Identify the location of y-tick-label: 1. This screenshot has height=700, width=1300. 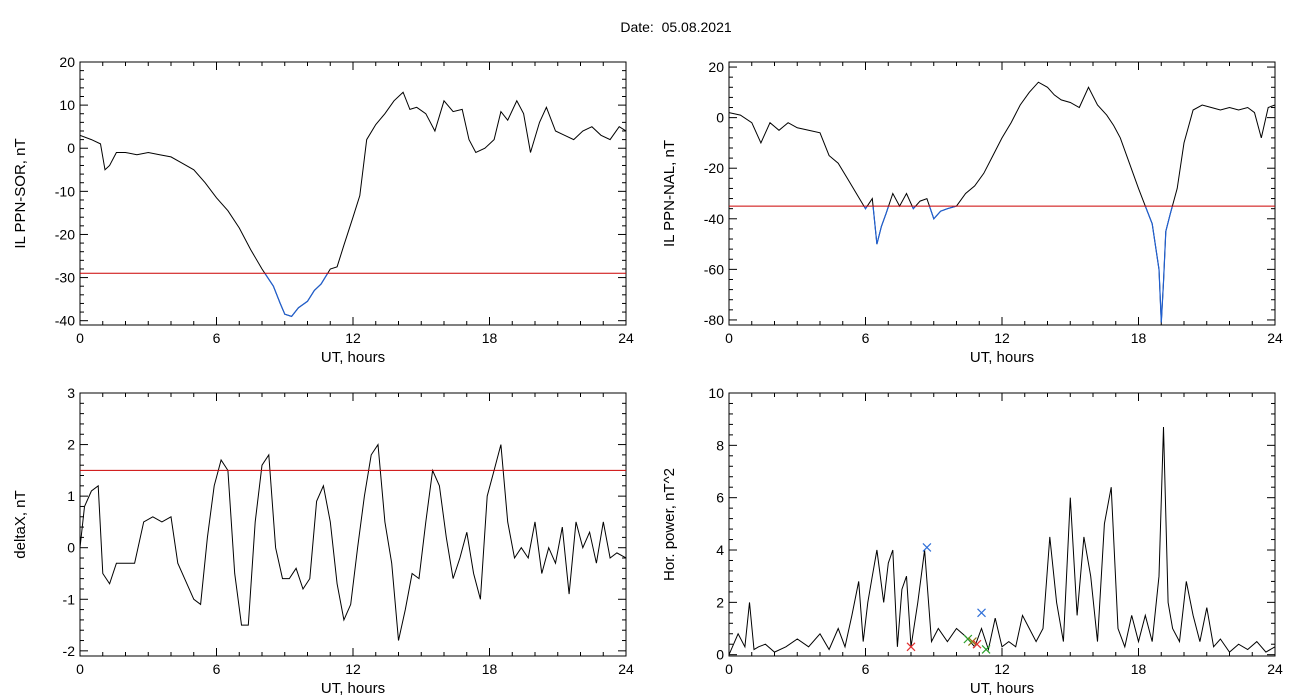
(71, 496).